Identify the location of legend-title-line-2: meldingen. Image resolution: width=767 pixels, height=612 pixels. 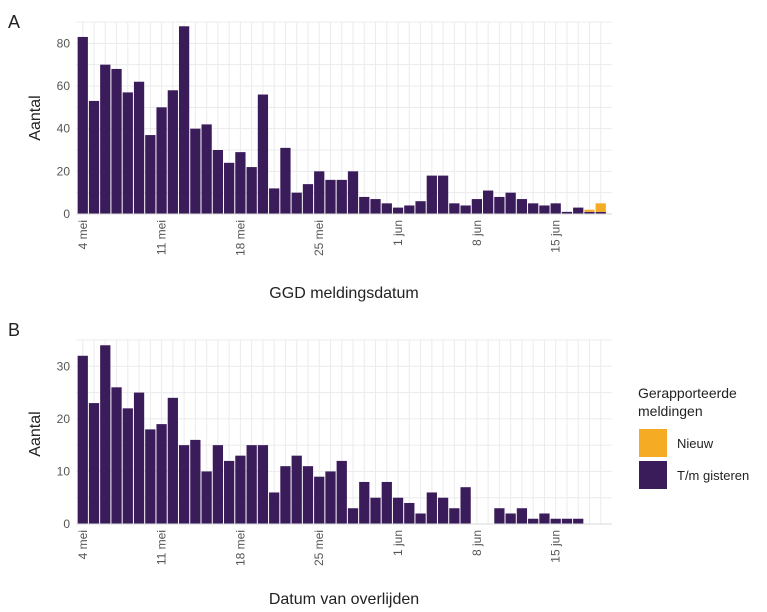
(670, 411).